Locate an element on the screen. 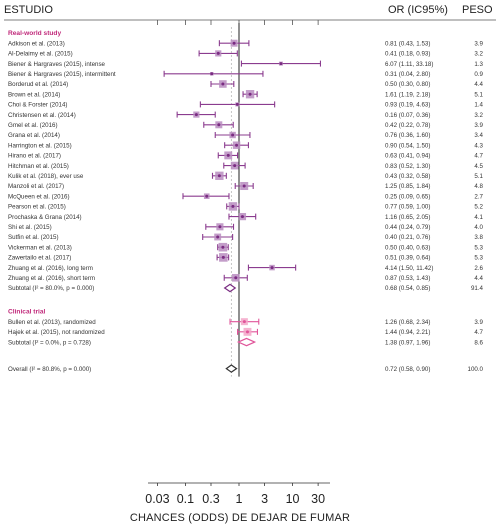 Image resolution: width=500 pixels, height=527 pixels. study-weight: 4.5 is located at coordinates (478, 166).